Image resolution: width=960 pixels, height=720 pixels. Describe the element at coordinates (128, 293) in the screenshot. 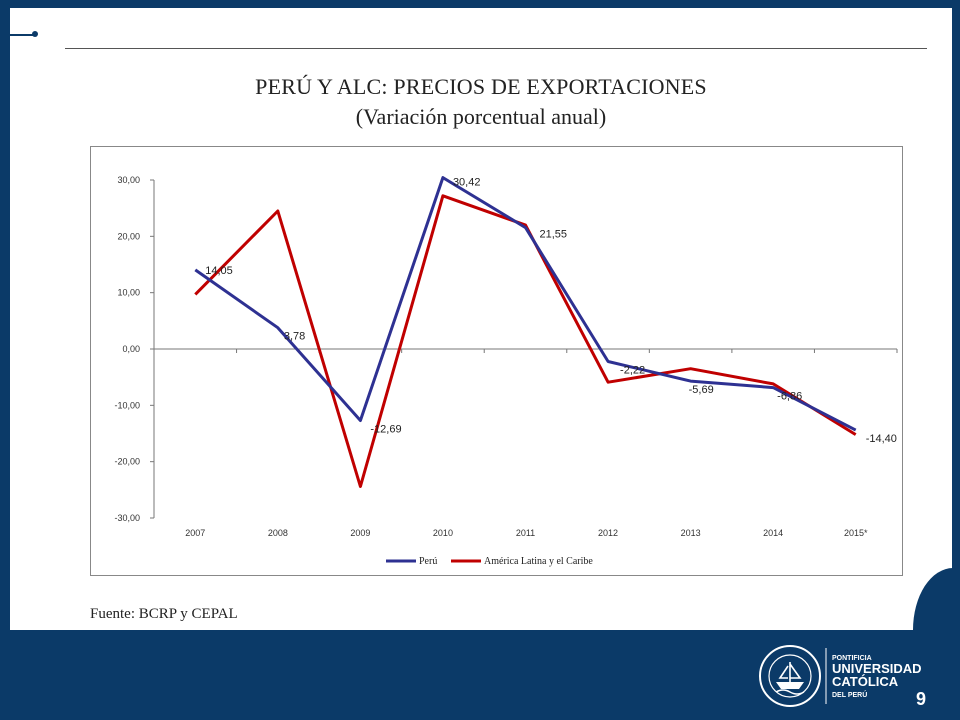

I see `y-tick-label: 10,00` at that location.